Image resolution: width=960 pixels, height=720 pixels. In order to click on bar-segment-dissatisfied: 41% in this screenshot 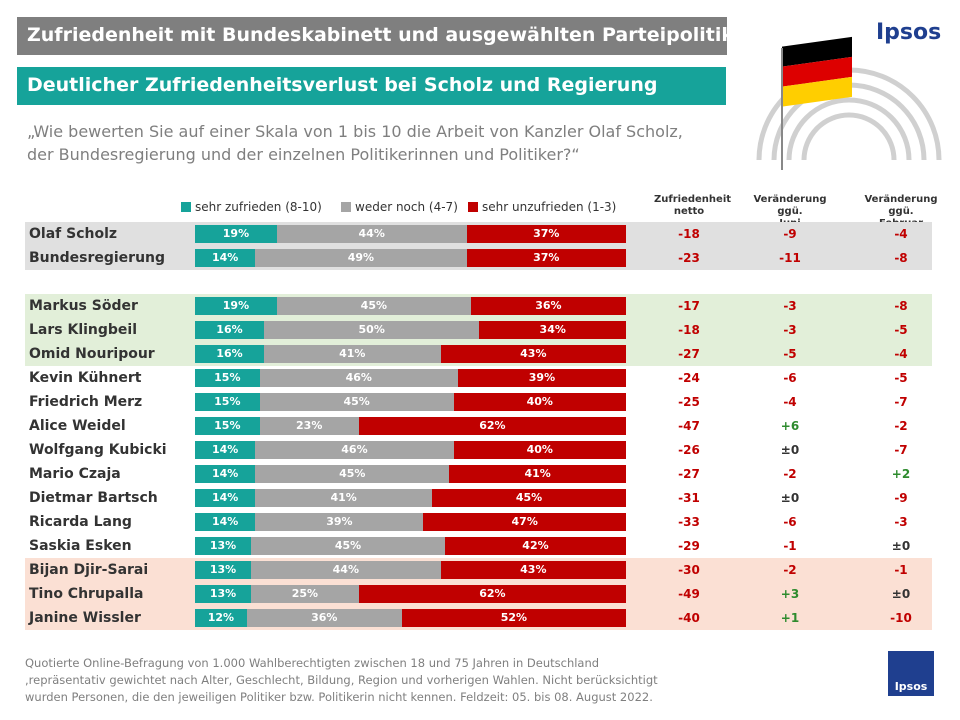, I will do `click(537, 474)`.